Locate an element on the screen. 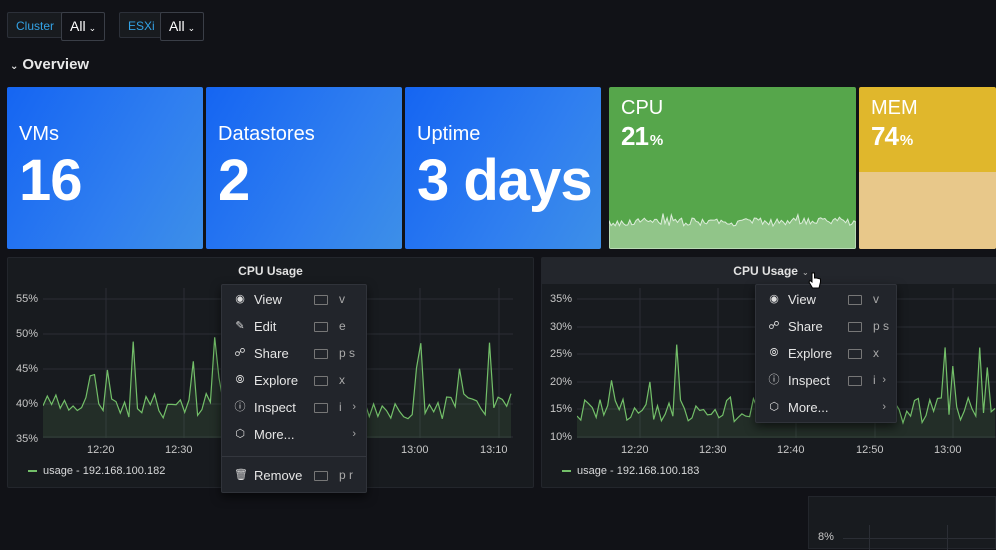 The width and height of the screenshot is (996, 550). stat-value: 74% is located at coordinates (892, 136).